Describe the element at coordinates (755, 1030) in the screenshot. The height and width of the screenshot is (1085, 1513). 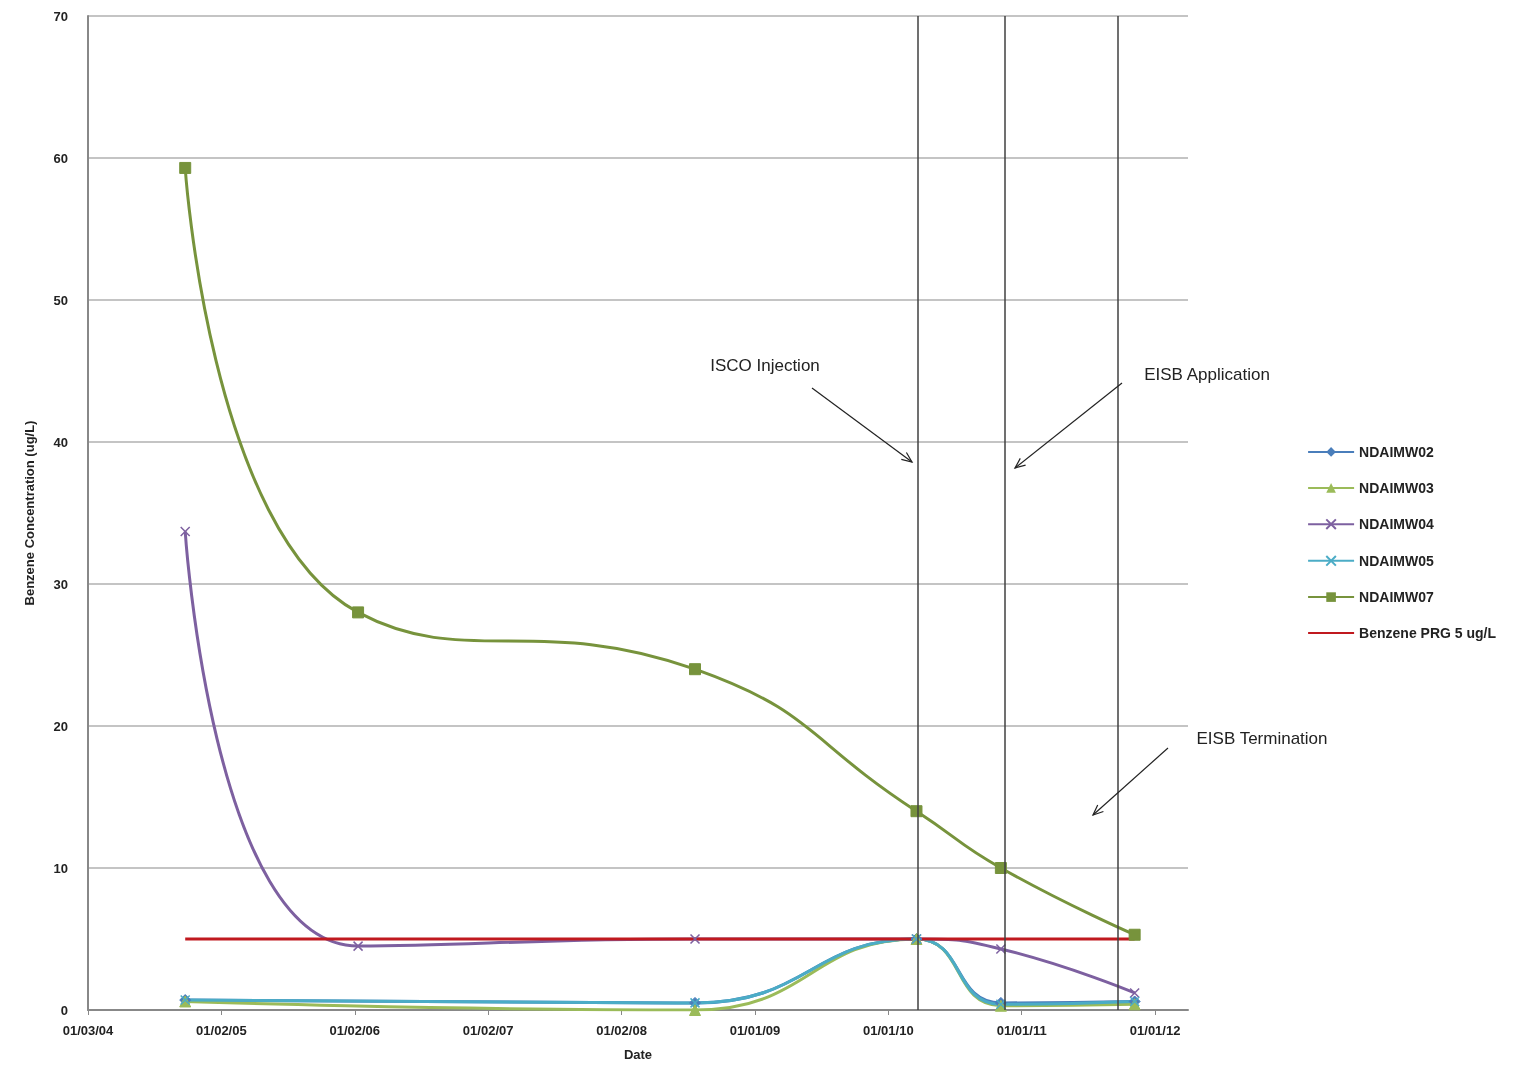
I see `x-tick-label: 01/01/09` at that location.